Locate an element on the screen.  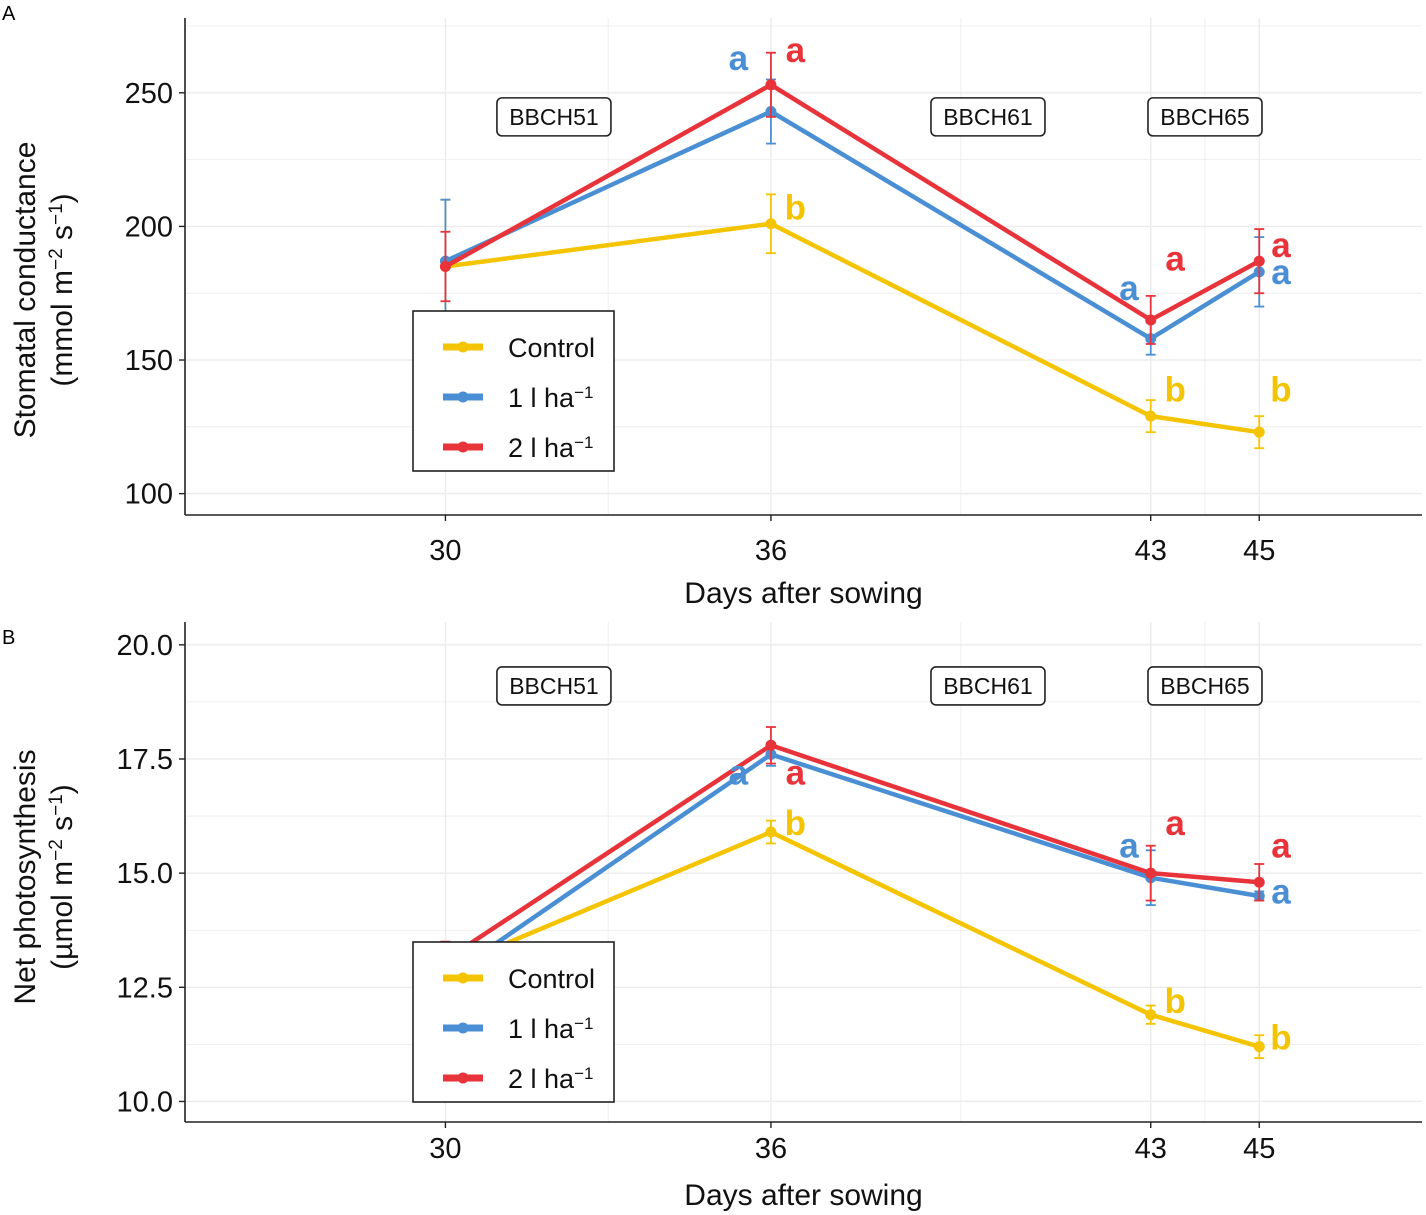
y-axis-title: Net photosynthesis is located at coordinates (25, 876).